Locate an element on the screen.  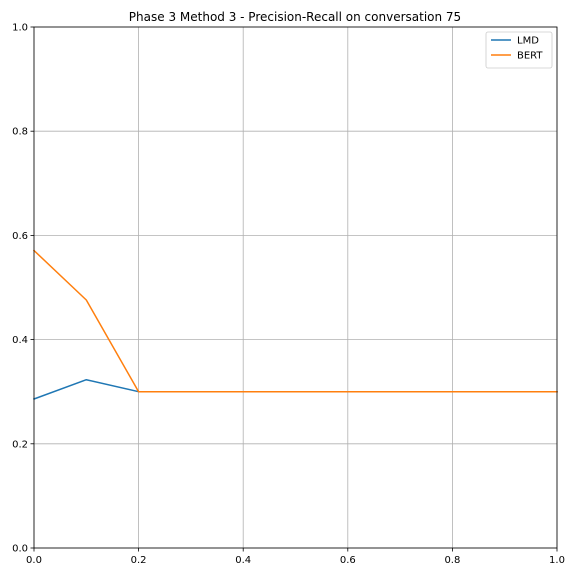
legend-label-lmd: LMD is located at coordinates (528, 41).